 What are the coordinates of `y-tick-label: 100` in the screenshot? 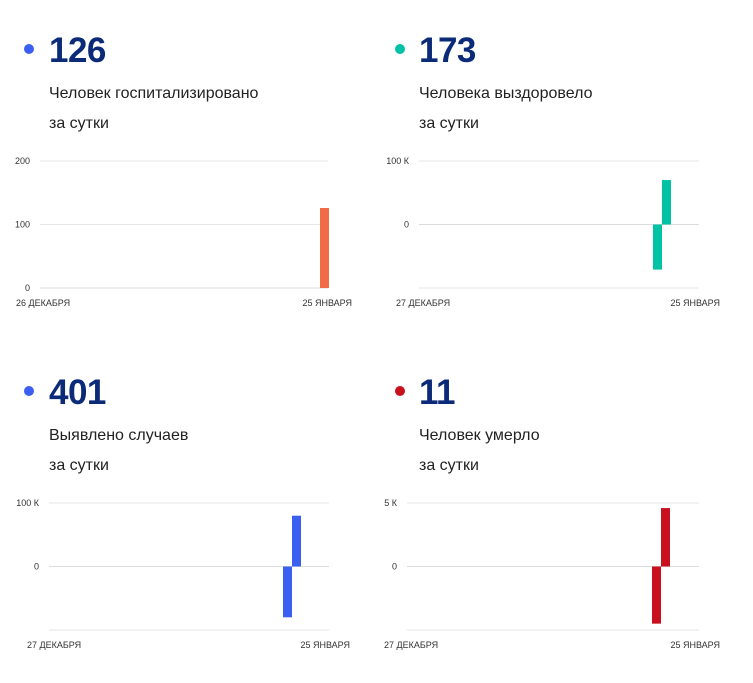 It's located at (22, 225).